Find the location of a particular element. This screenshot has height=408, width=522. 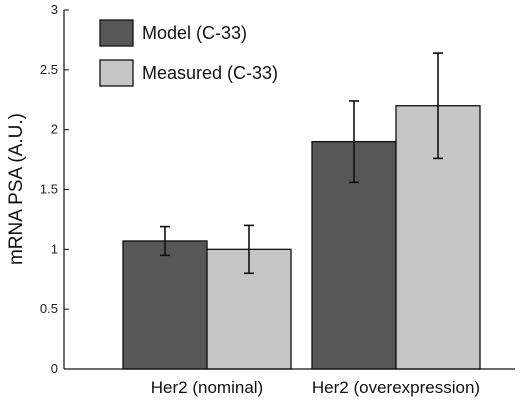

legend-item: Model (C-33) is located at coordinates (173, 33).